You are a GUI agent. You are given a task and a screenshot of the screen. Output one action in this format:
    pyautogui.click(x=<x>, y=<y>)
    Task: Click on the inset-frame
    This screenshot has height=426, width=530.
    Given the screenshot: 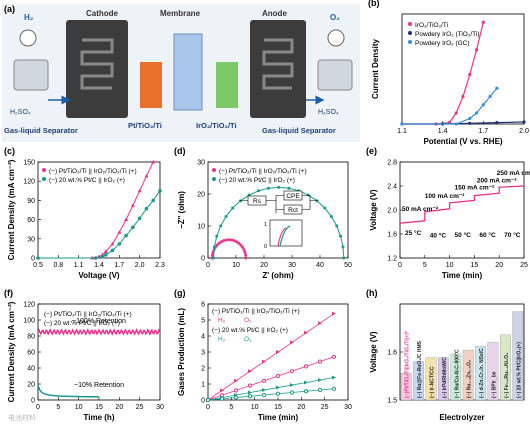 What is the action you would take?
    pyautogui.click(x=286, y=233)
    